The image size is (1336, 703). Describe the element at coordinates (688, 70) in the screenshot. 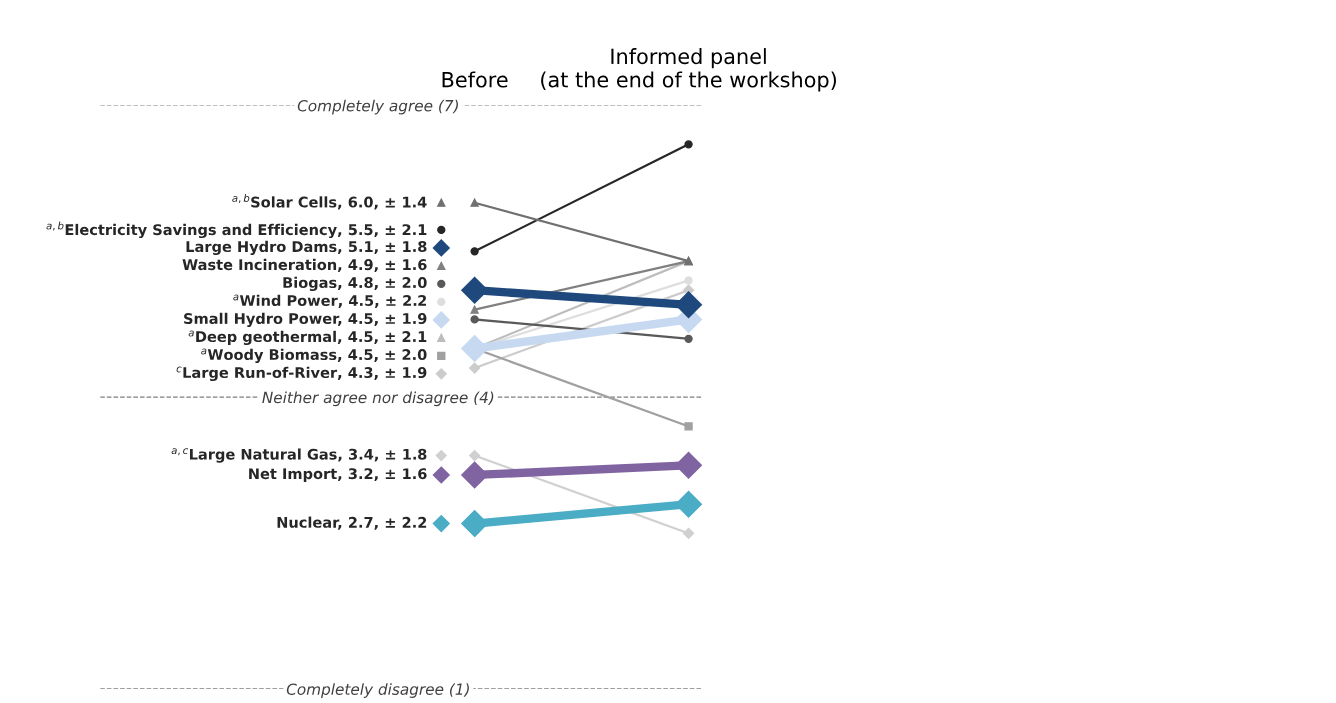

I see `x-tick-label: Informed panel (at the end of the workshop)` at that location.